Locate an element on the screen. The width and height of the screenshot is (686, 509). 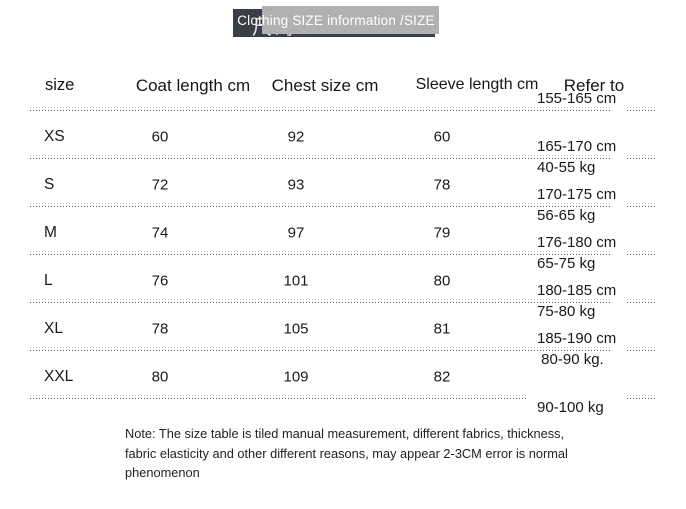
refer-height-range: 165-170 cm is located at coordinates (577, 146).